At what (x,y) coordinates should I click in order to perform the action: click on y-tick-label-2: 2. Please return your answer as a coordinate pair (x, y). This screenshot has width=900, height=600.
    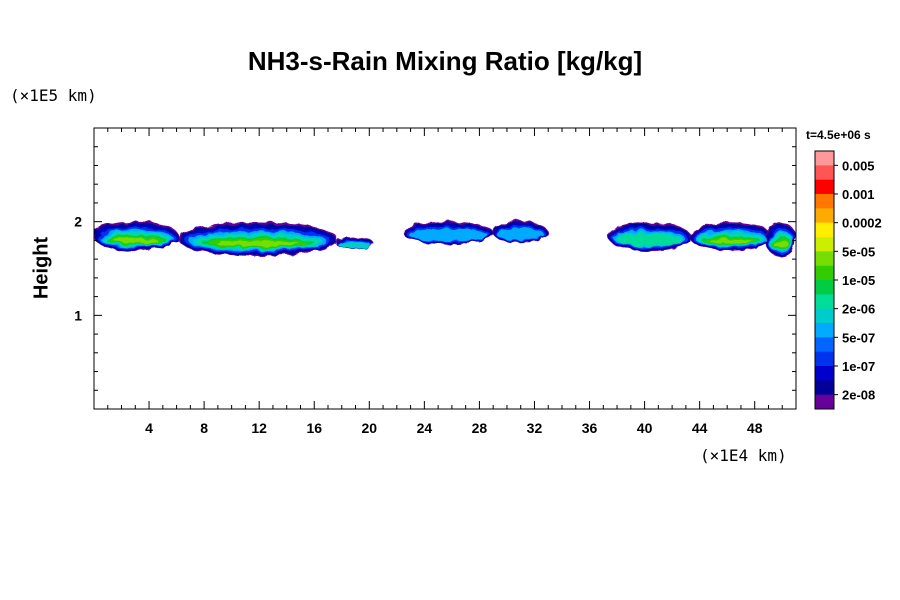
    Looking at the image, I should click on (78, 222).